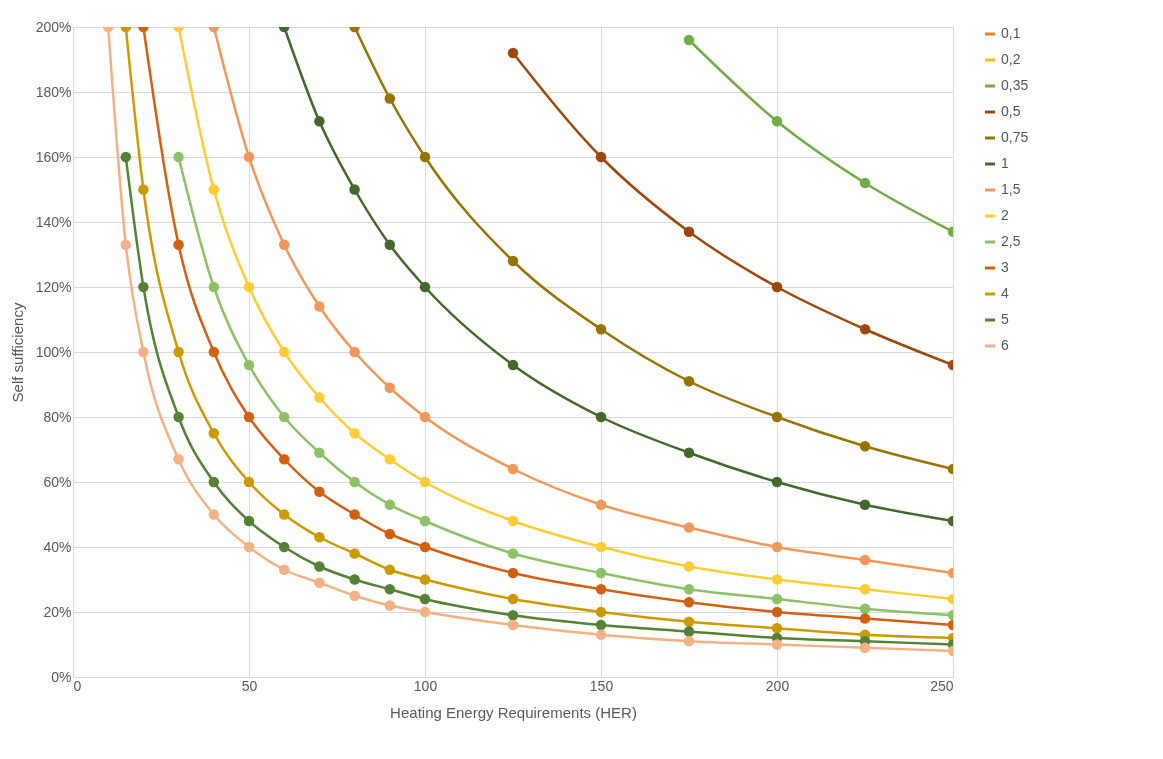 The width and height of the screenshot is (1163, 759). Describe the element at coordinates (1011, 59) in the screenshot. I see `legend-label: 0,2` at that location.